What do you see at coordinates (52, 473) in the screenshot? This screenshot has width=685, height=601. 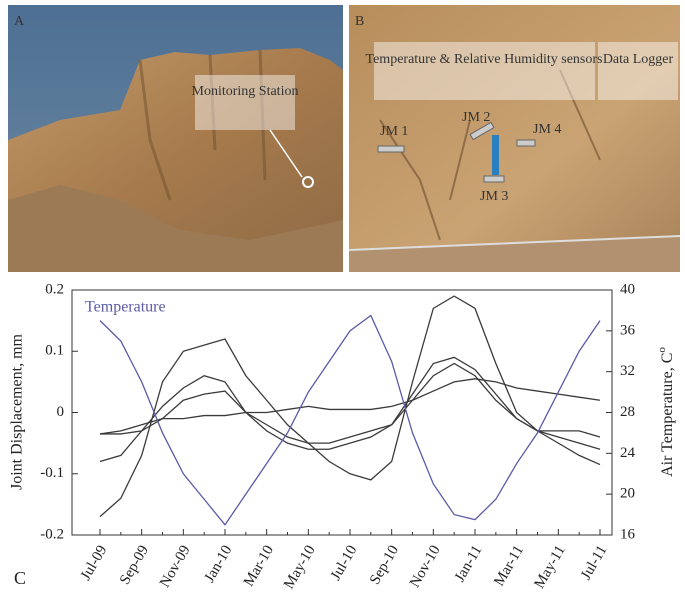 I see `y-tick-label: -0.1` at bounding box center [52, 473].